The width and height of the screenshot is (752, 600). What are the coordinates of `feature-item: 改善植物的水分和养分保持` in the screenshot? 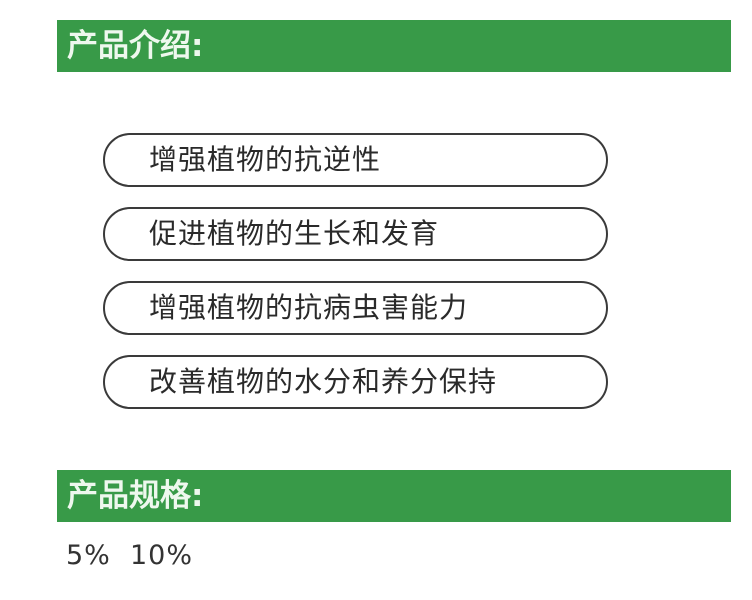 It's located at (355, 382).